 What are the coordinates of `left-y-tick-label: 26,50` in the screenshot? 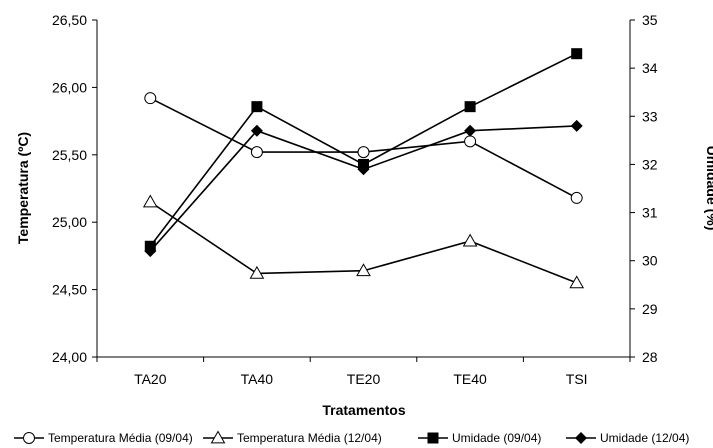 It's located at (69, 20).